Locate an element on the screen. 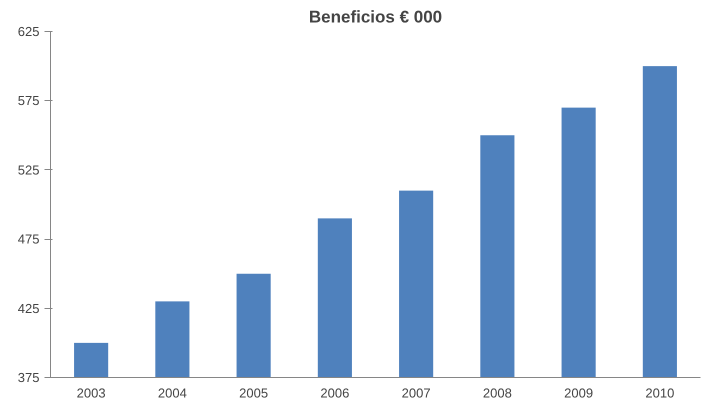 The image size is (715, 409). x-tick-label: 2005 is located at coordinates (253, 393).